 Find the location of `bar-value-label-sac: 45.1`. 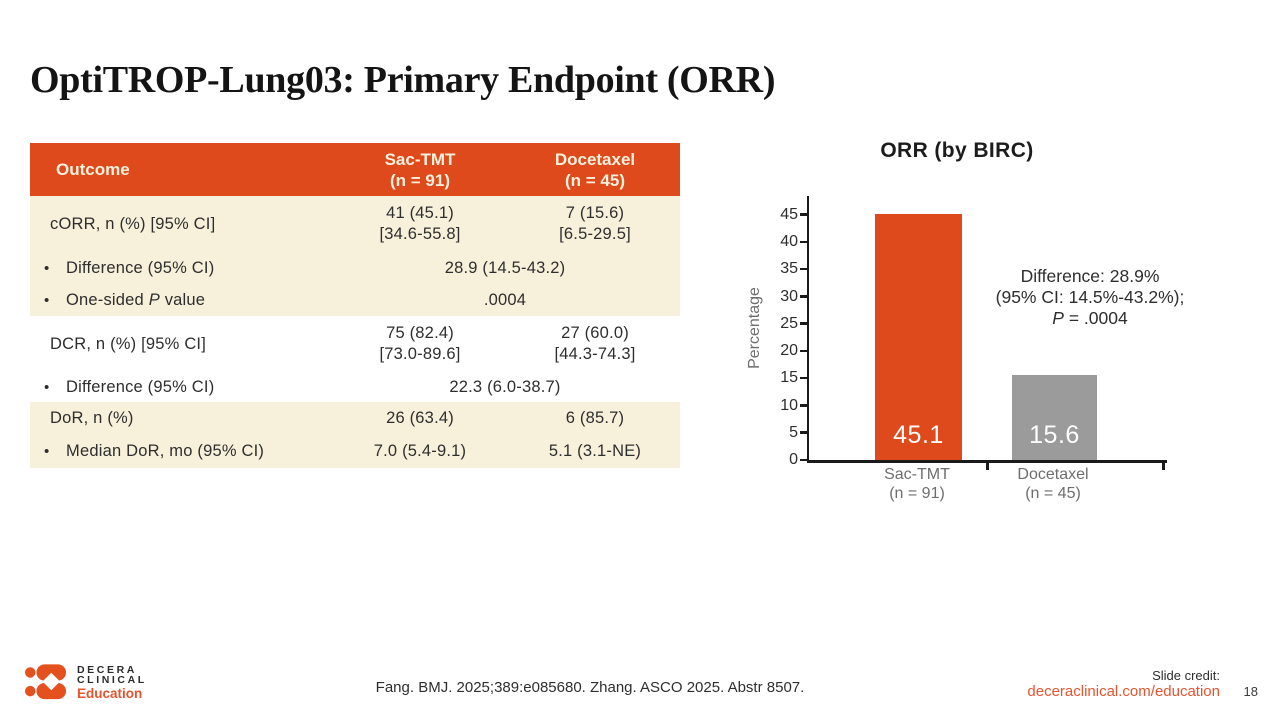

bar-value-label-sac: 45.1 is located at coordinates (918, 435).